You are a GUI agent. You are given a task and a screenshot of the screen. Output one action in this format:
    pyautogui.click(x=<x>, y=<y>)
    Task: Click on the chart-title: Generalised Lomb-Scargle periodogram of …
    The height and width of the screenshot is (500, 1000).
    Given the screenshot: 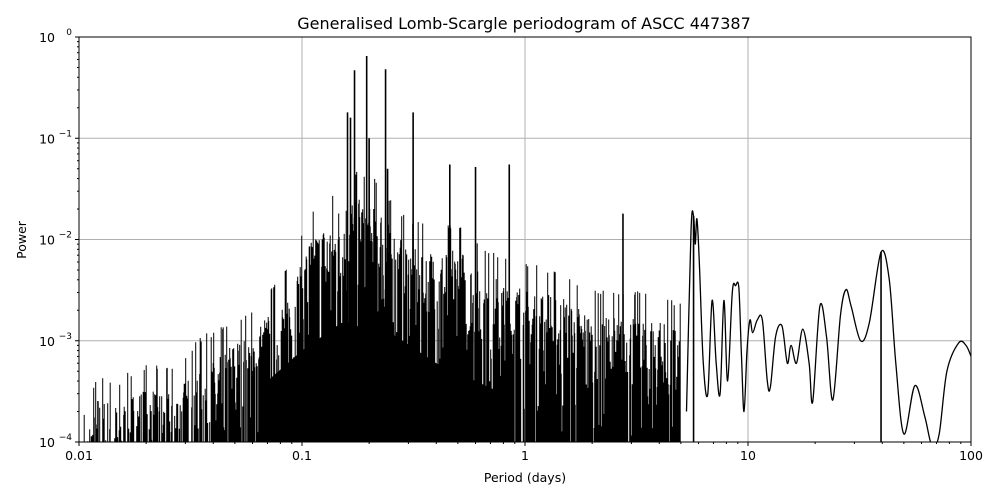 What is the action you would take?
    pyautogui.click(x=524, y=23)
    